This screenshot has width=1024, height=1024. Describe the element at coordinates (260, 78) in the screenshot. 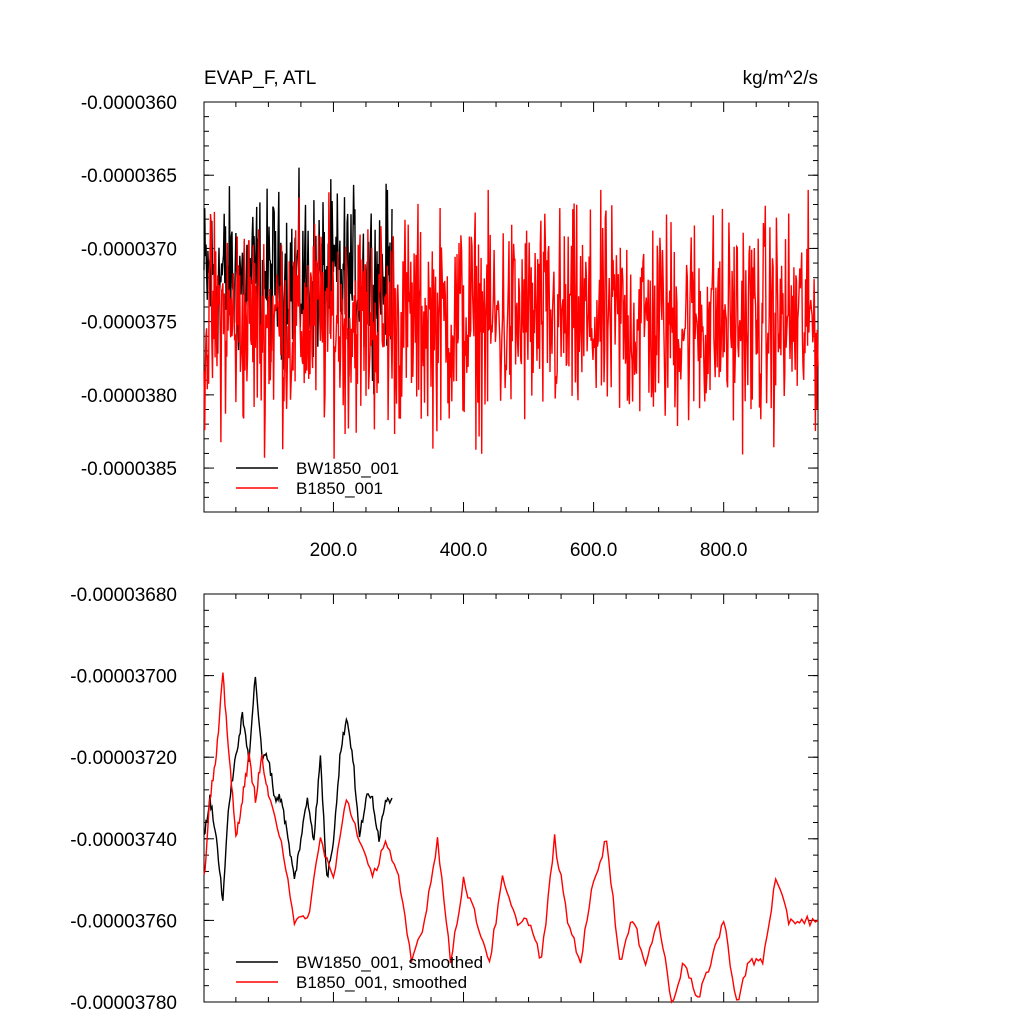

I see `top-title-left: EVAP_F, ATL` at that location.